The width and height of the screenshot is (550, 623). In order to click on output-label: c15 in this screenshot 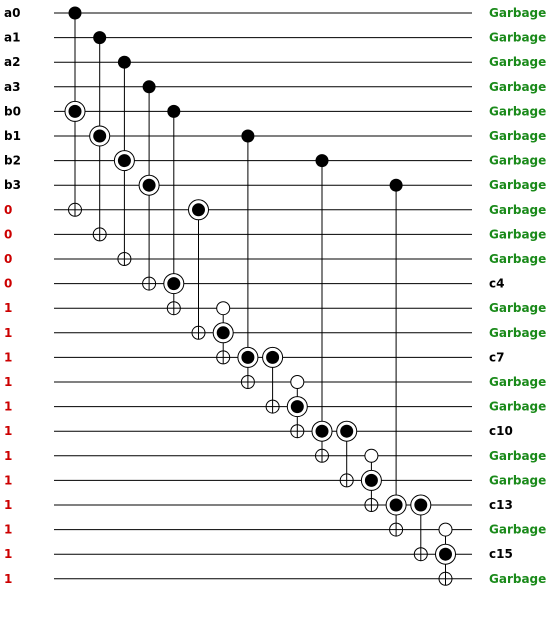, I will do `click(501, 554)`.